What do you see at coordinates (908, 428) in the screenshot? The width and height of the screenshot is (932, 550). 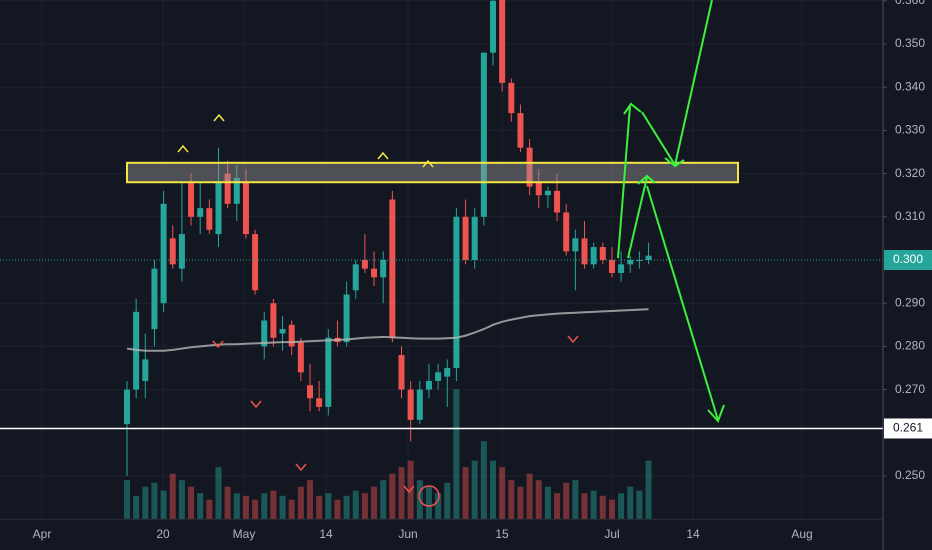 I see `level-label: 0.261` at bounding box center [908, 428].